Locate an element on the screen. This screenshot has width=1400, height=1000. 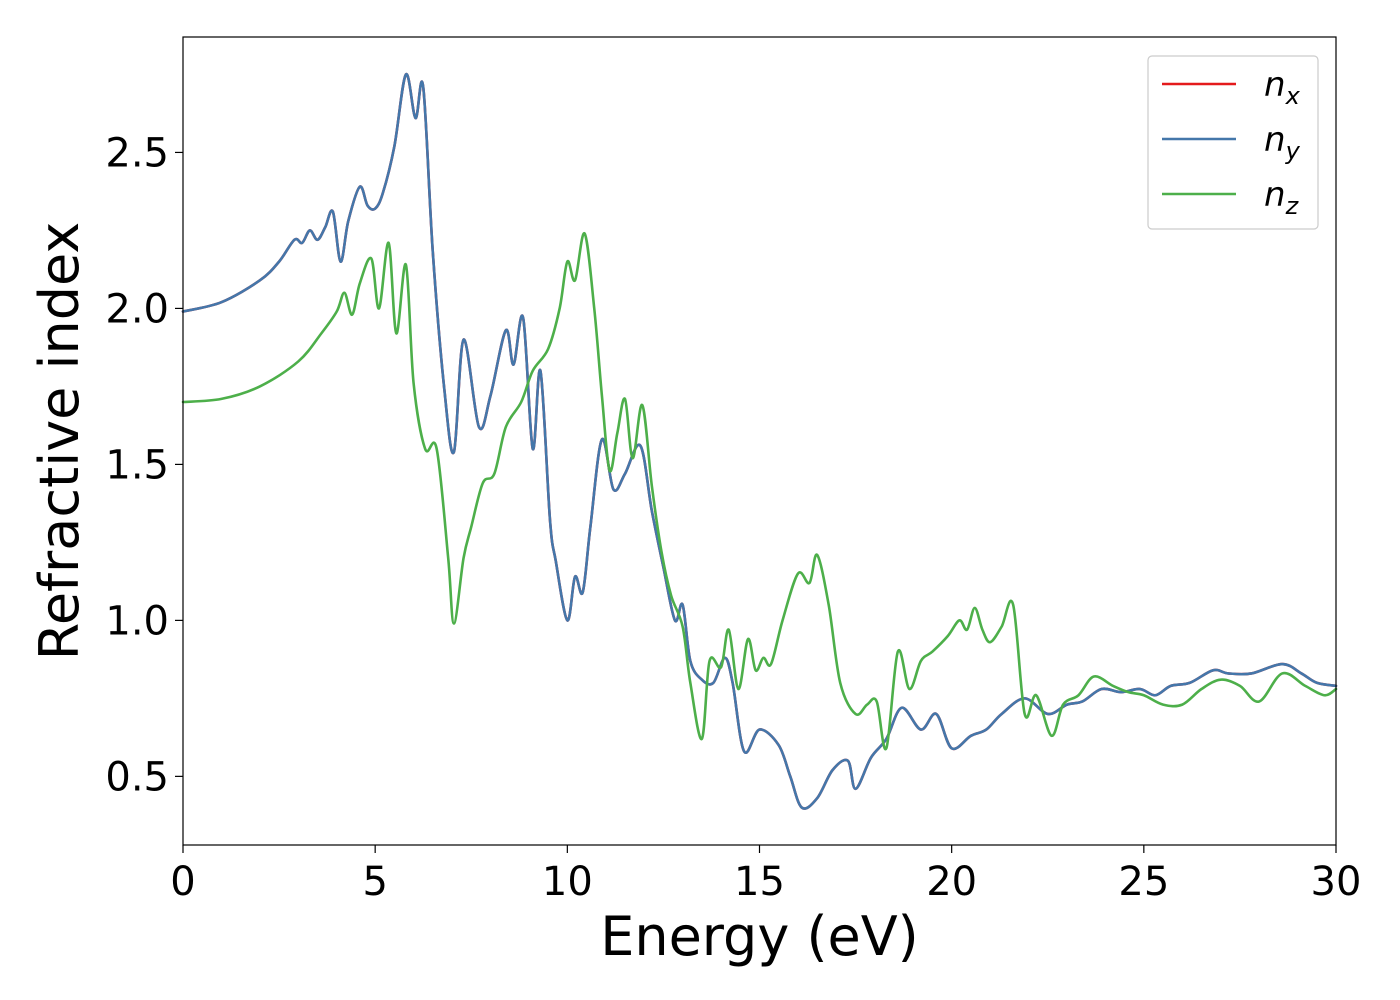
legend-item-n-x: nx is located at coordinates (1231, 87).